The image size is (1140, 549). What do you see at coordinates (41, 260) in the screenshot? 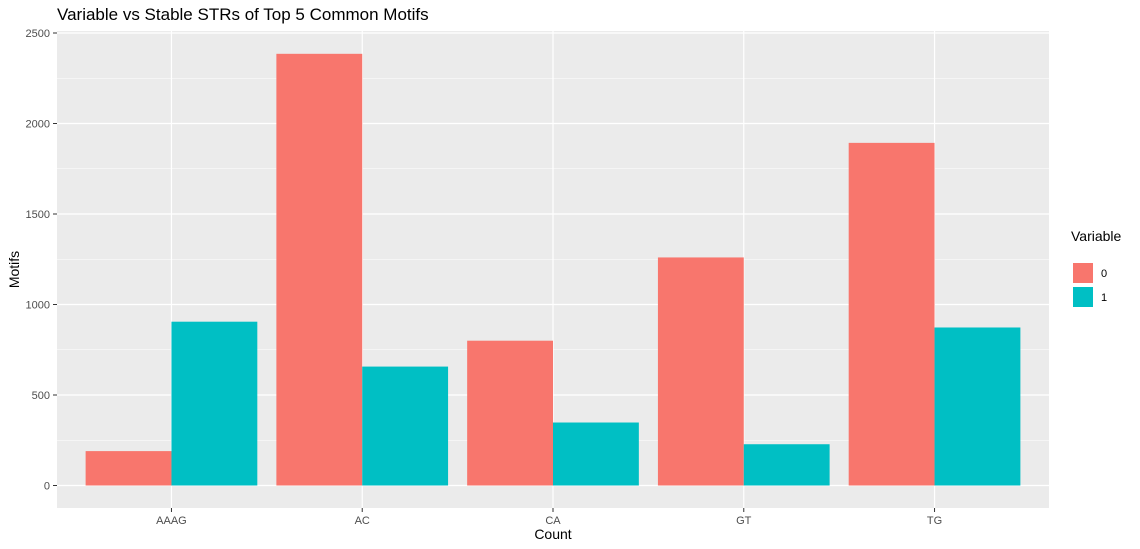
I see `y-axis: 0 500 1000 1500 2000 2500` at bounding box center [41, 260].